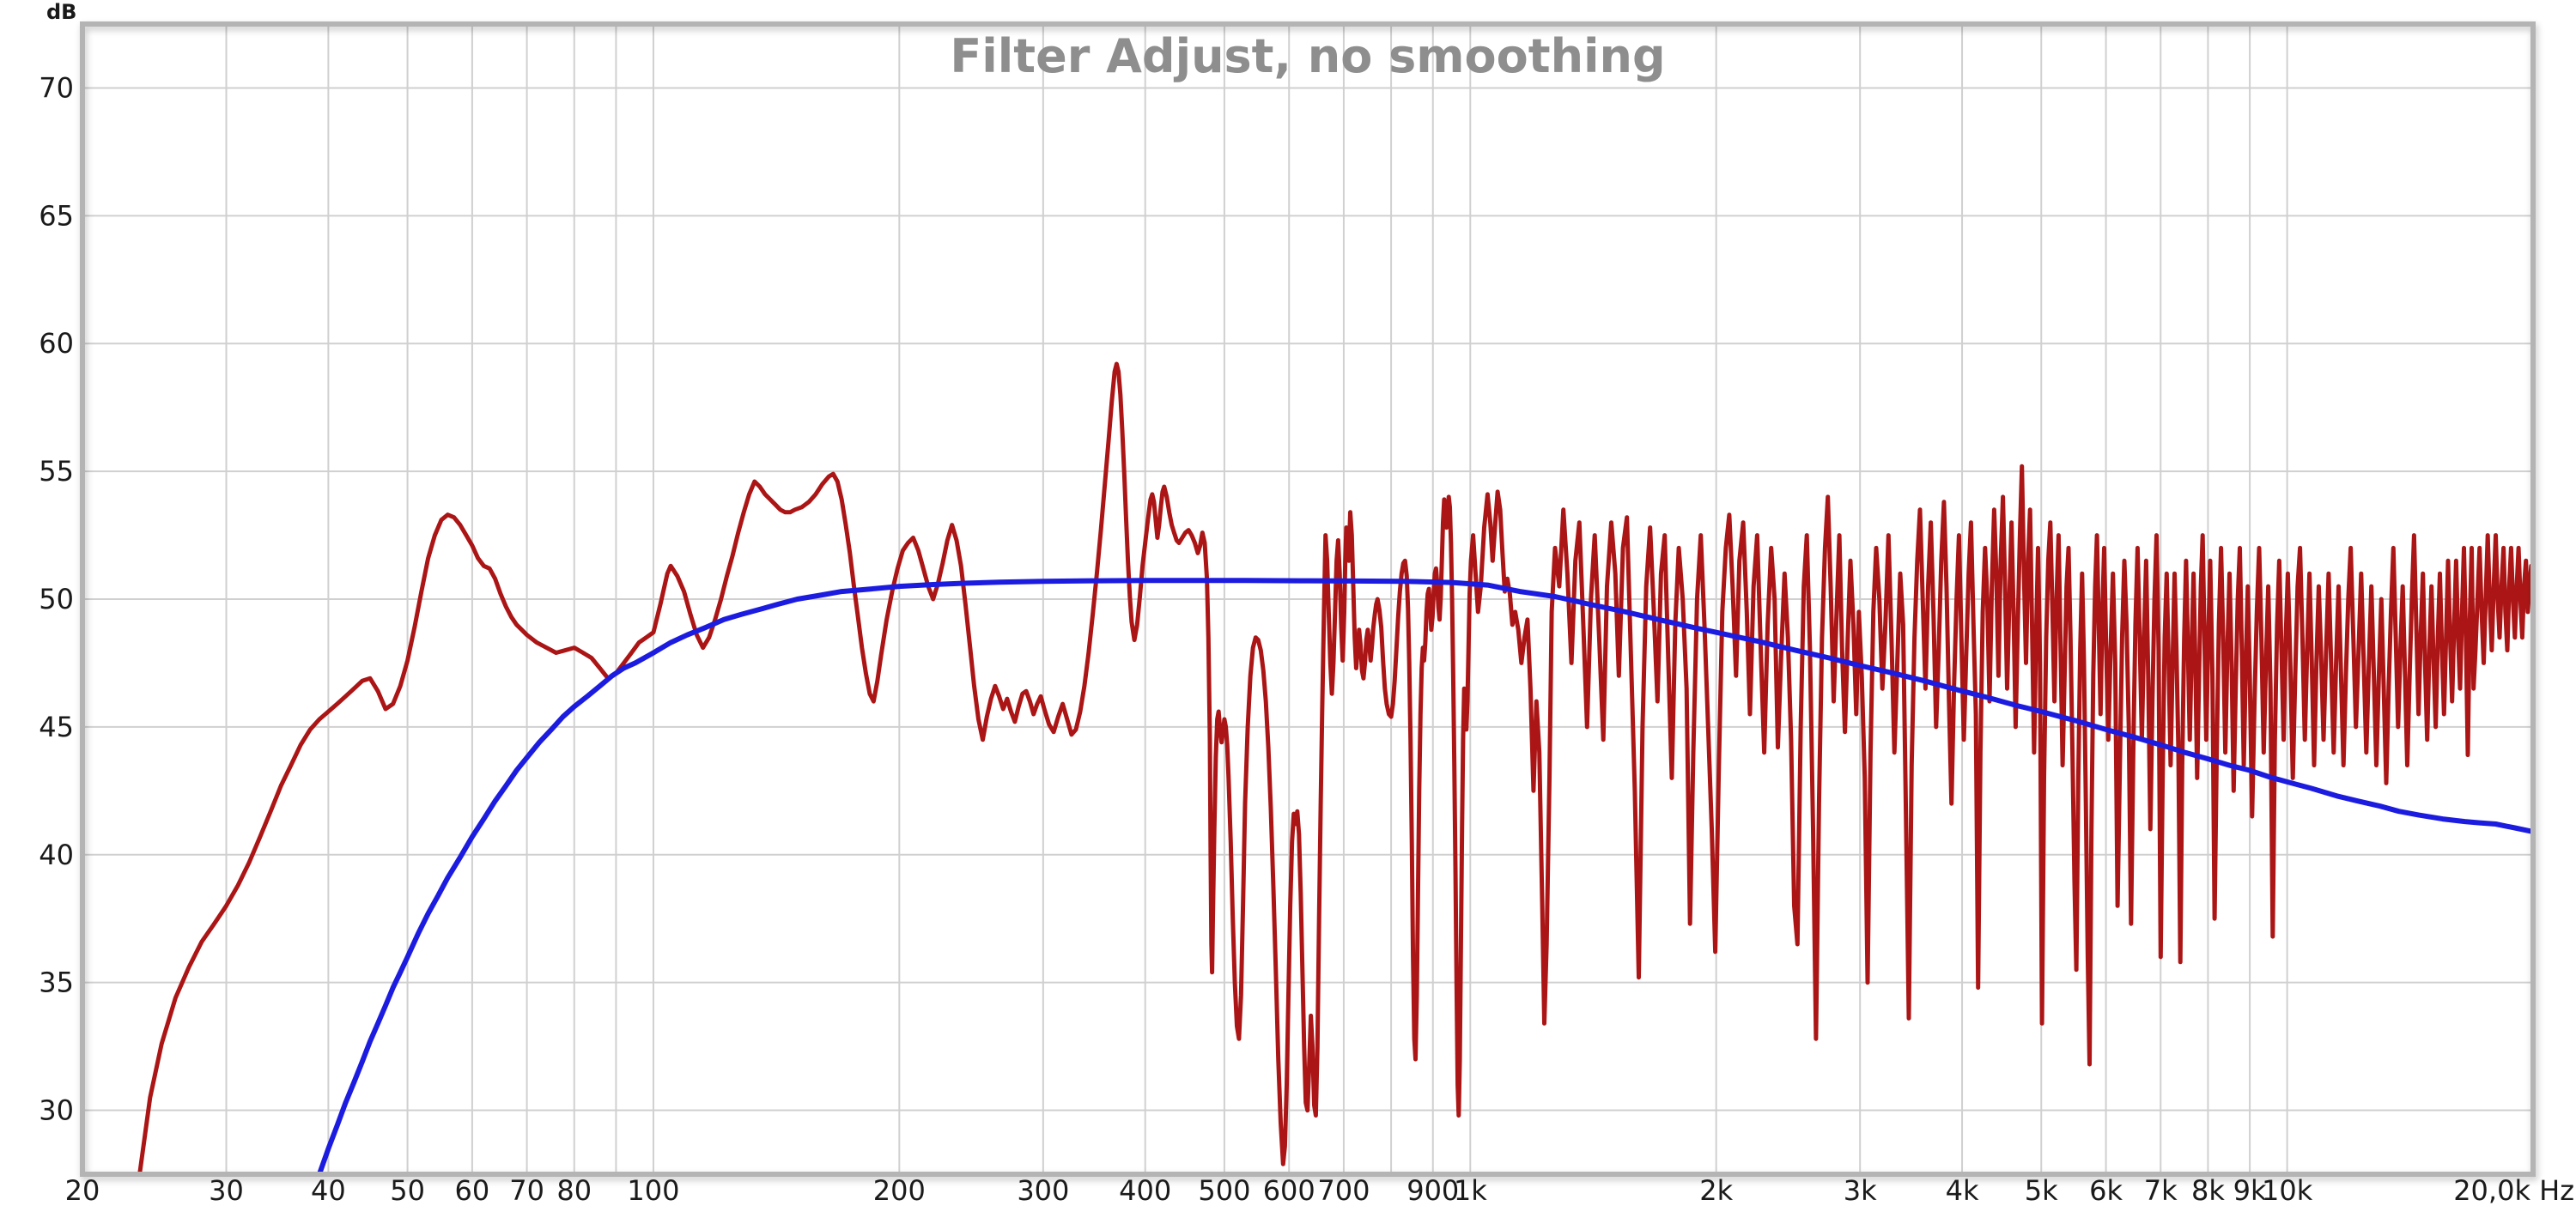 This screenshot has height=1212, width=2576. What do you see at coordinates (2287, 1190) in the screenshot?
I see `x-tick-label: 10k` at bounding box center [2287, 1190].